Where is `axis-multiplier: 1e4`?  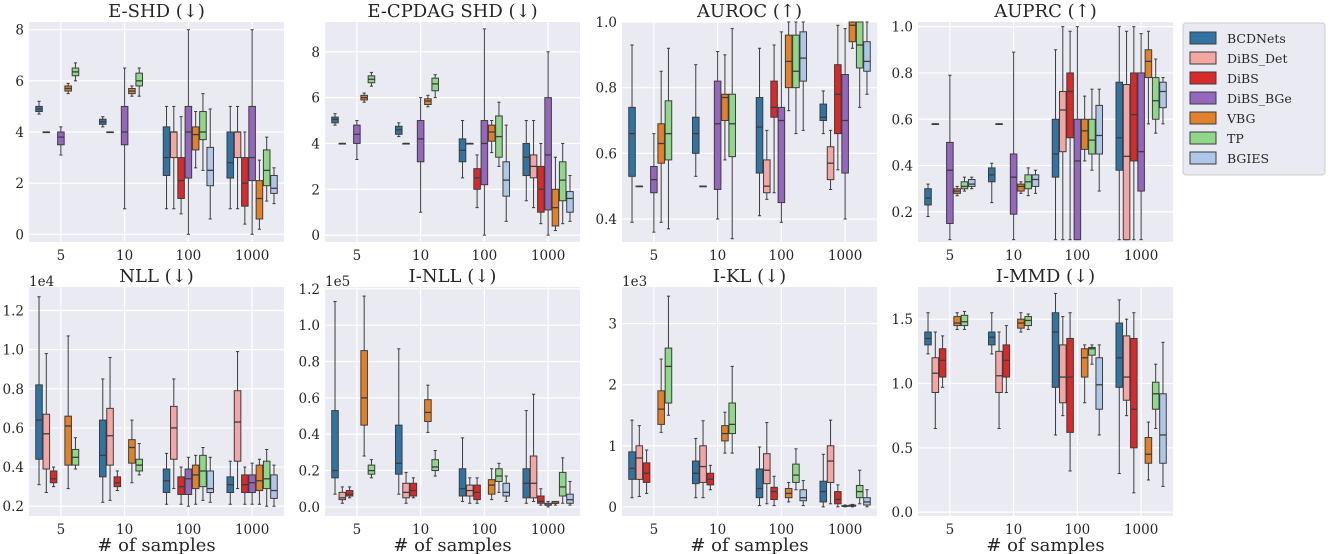
axis-multiplier: 1e4 is located at coordinates (41, 282).